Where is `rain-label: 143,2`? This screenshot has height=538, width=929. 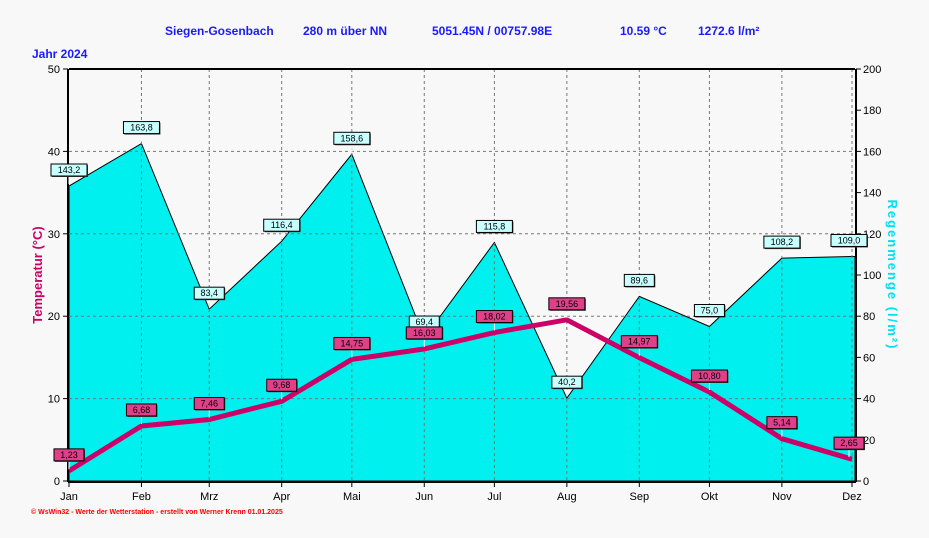
rain-label: 143,2 is located at coordinates (69, 170).